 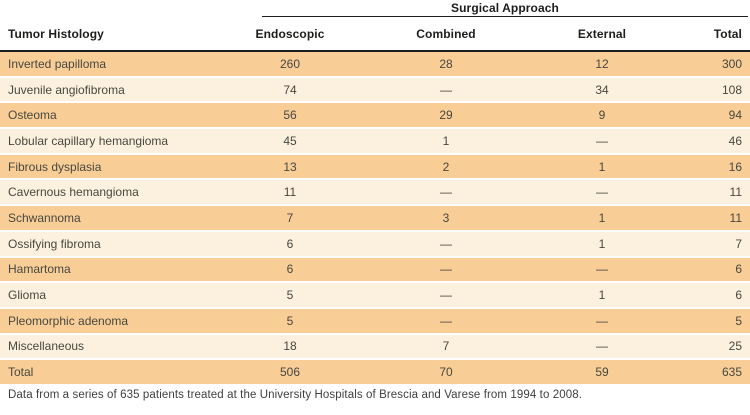 I want to click on cell-endoscopic: 506, so click(x=290, y=372).